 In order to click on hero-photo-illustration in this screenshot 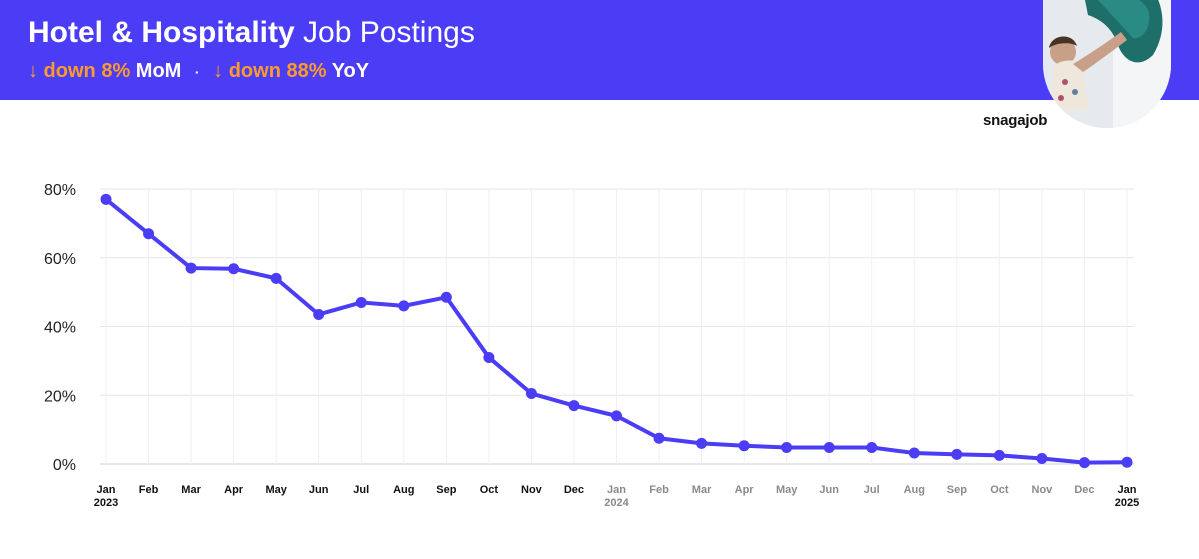, I will do `click(1107, 64)`.